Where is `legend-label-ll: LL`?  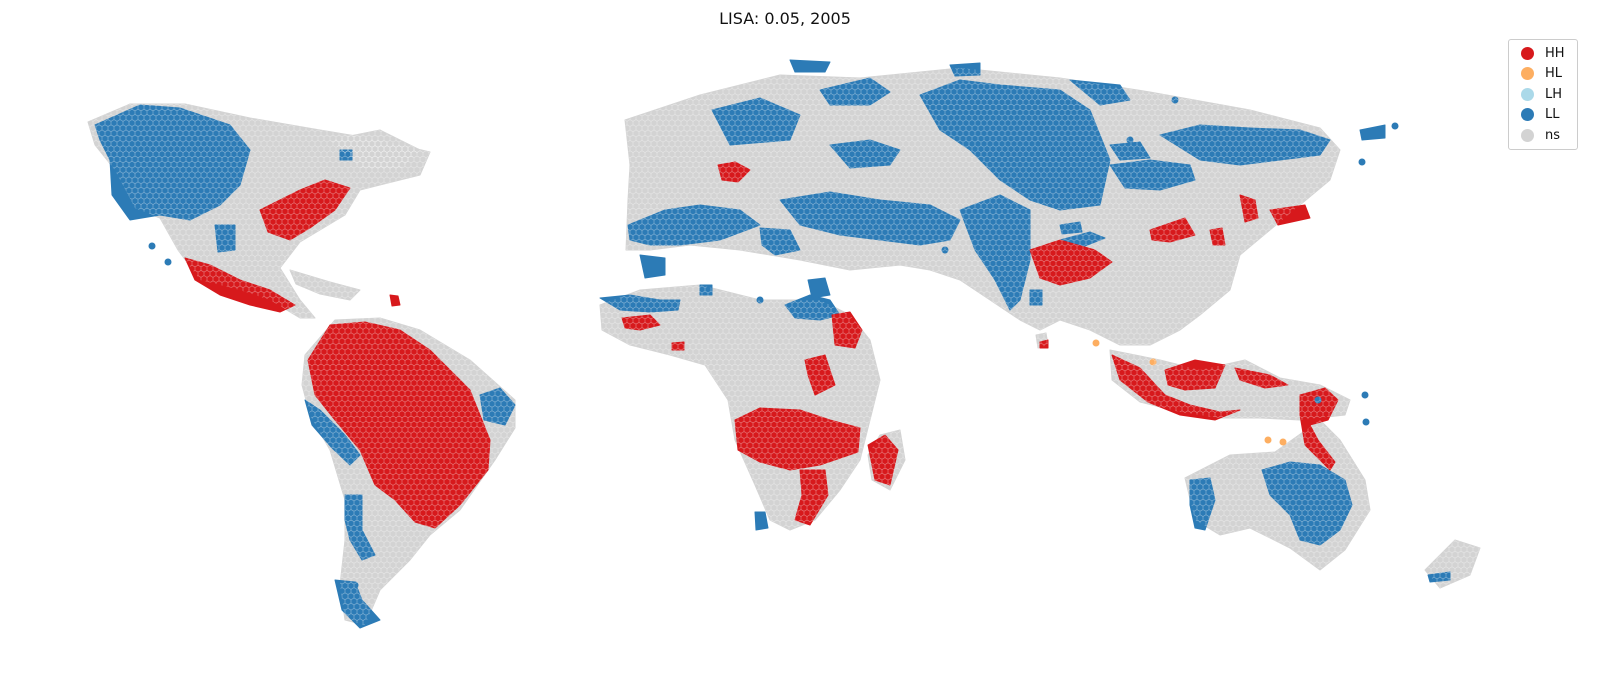 legend-label-ll: LL is located at coordinates (1552, 115).